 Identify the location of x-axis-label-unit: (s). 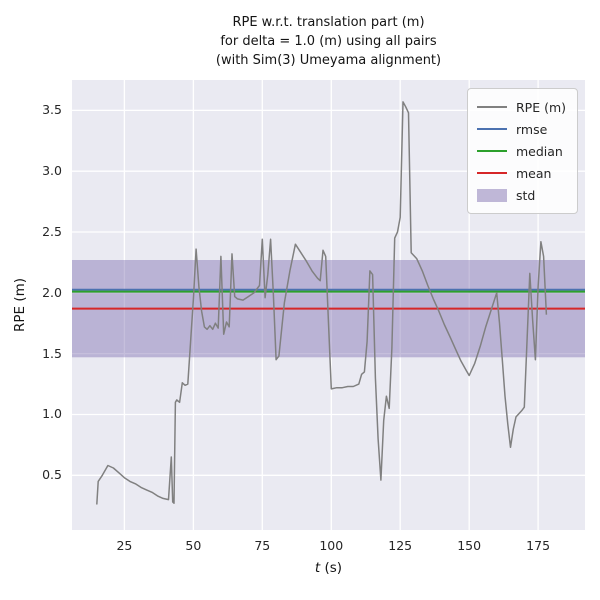
(331, 568).